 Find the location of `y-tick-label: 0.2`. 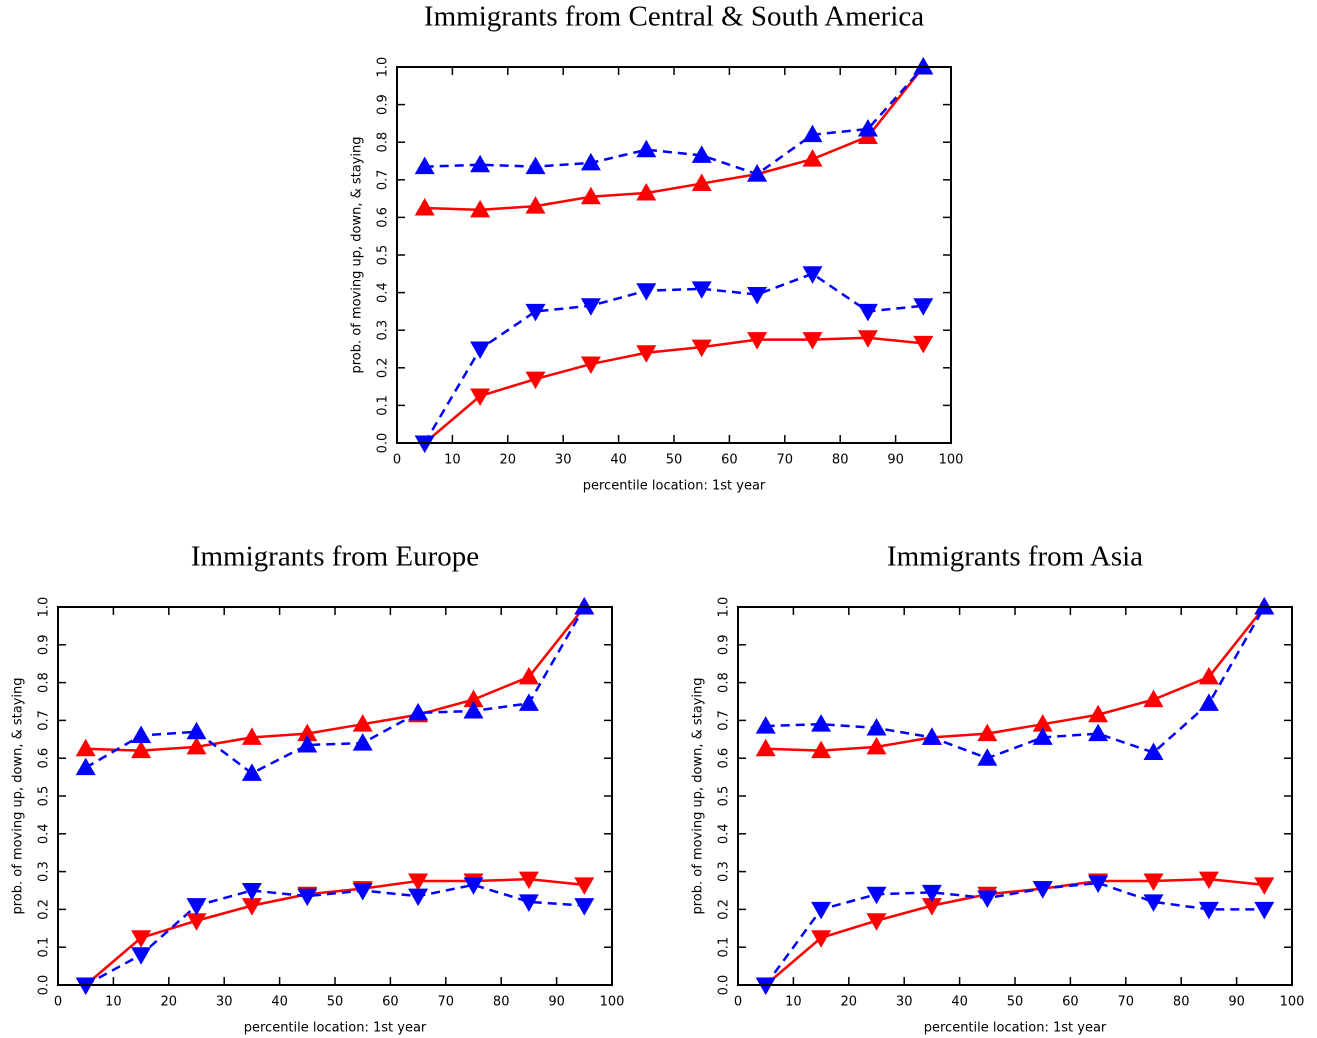

y-tick-label: 0.2 is located at coordinates (383, 367).